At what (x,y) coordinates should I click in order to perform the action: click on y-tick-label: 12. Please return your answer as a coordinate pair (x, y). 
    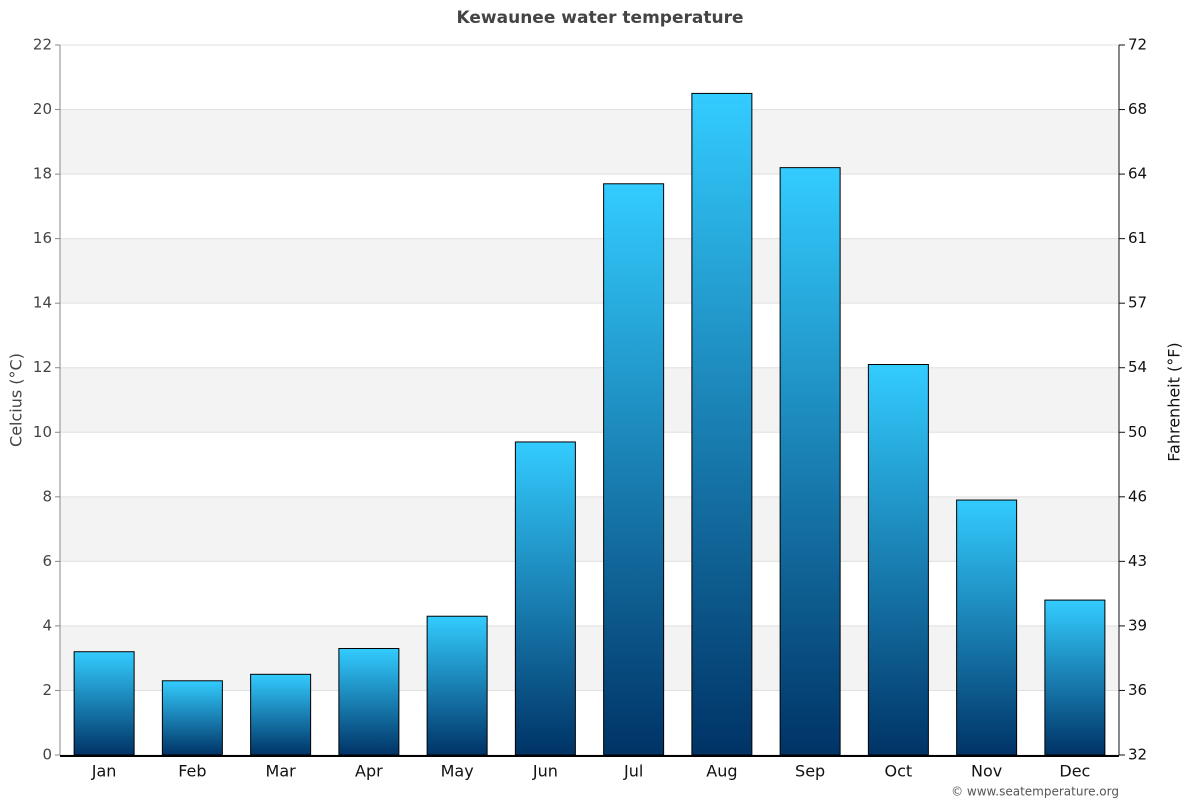
    Looking at the image, I should click on (42, 367).